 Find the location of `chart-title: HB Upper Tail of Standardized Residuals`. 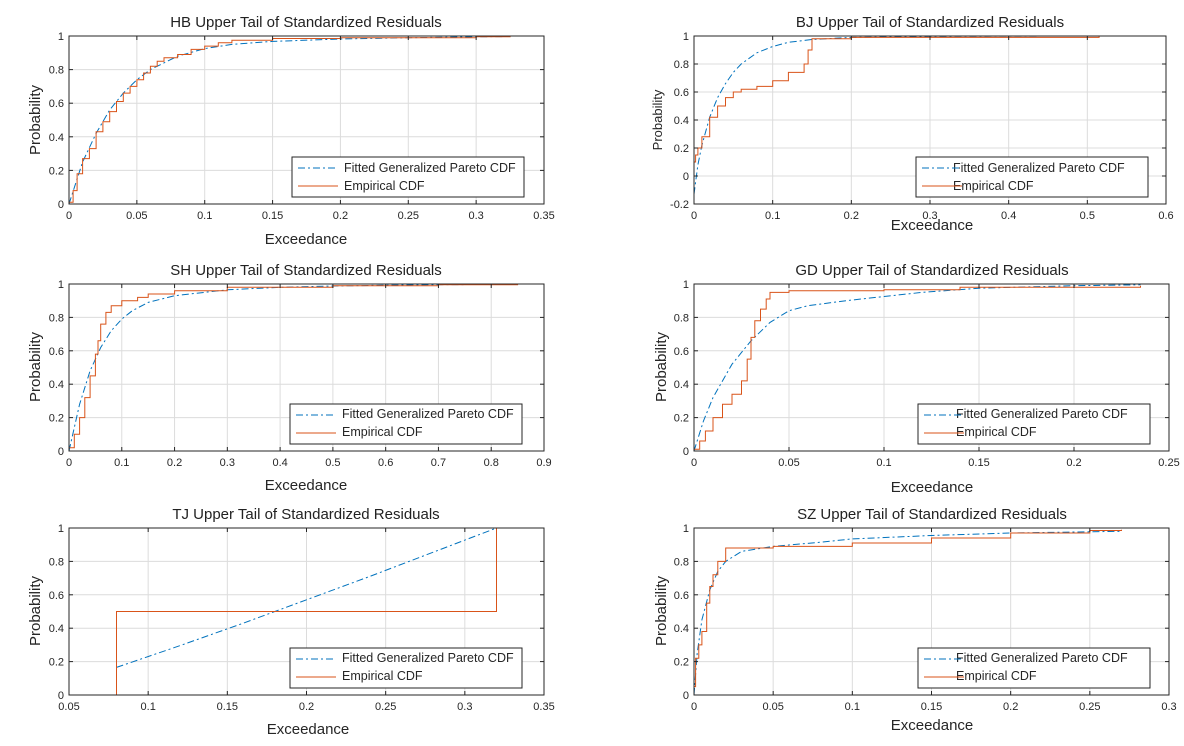

chart-title: HB Upper Tail of Standardized Residuals is located at coordinates (306, 22).